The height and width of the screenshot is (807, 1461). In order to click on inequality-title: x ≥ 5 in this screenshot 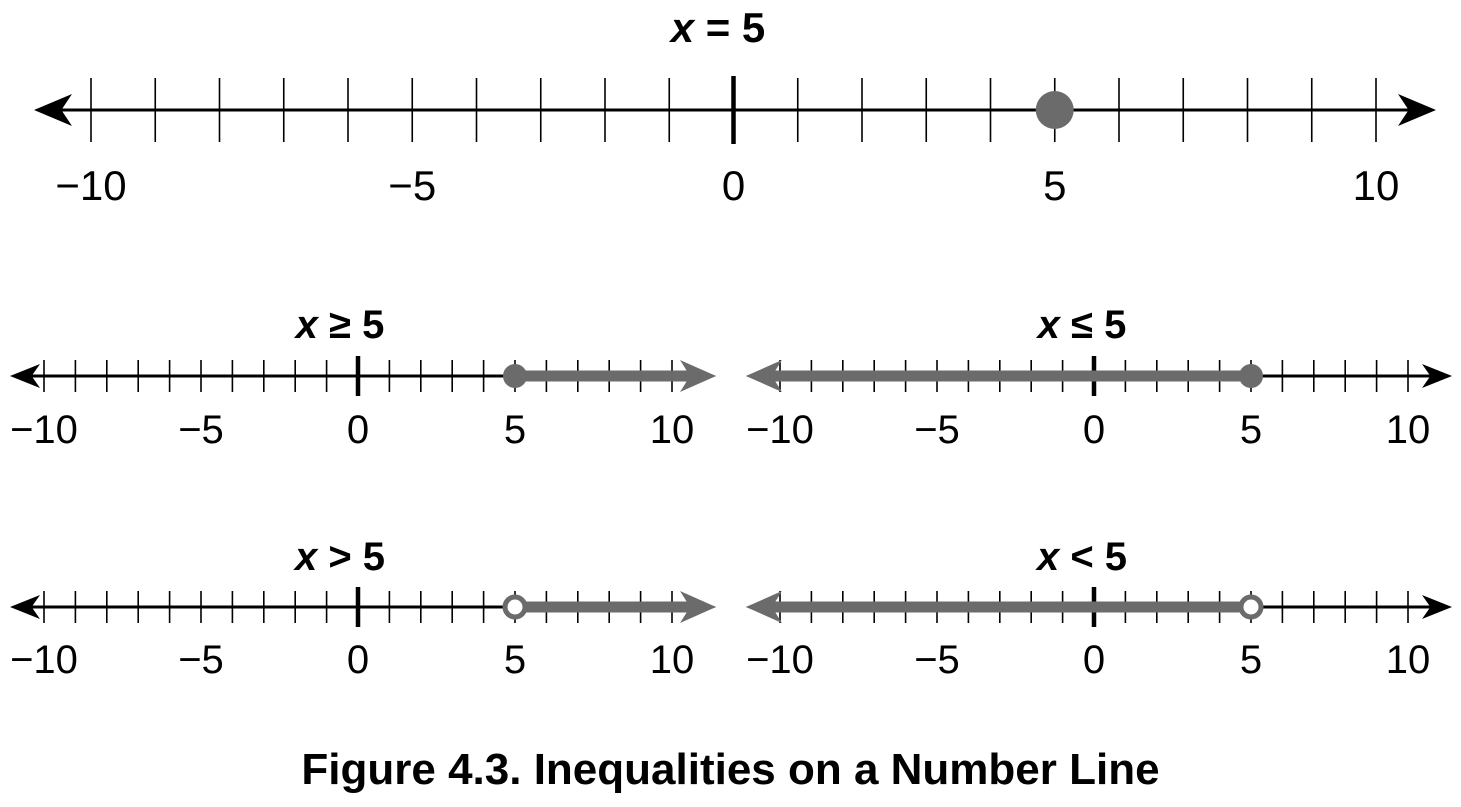, I will do `click(339, 325)`.